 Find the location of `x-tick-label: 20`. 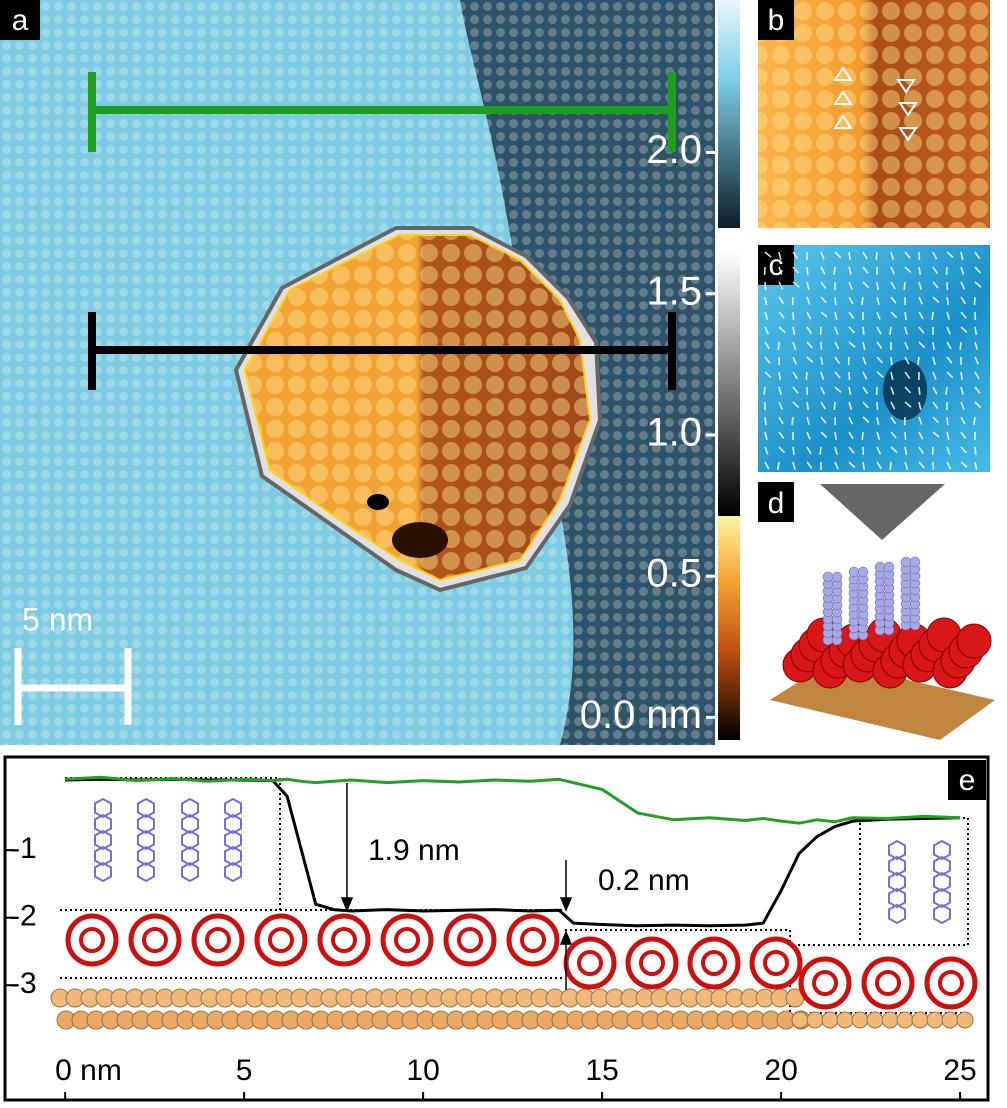

x-tick-label: 20 is located at coordinates (780, 1070).